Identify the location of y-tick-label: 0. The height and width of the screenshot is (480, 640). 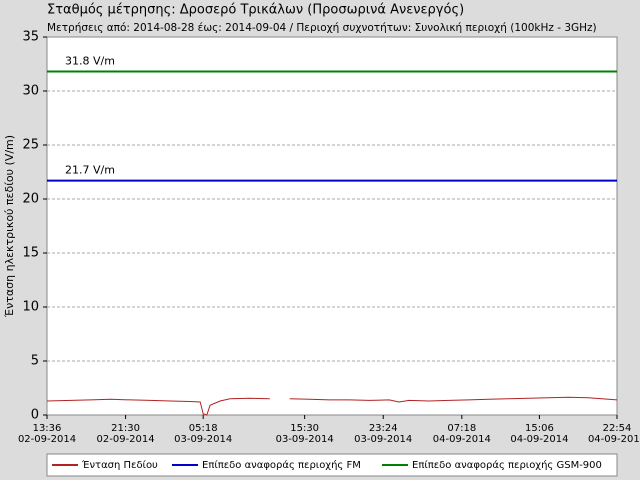
(35, 415).